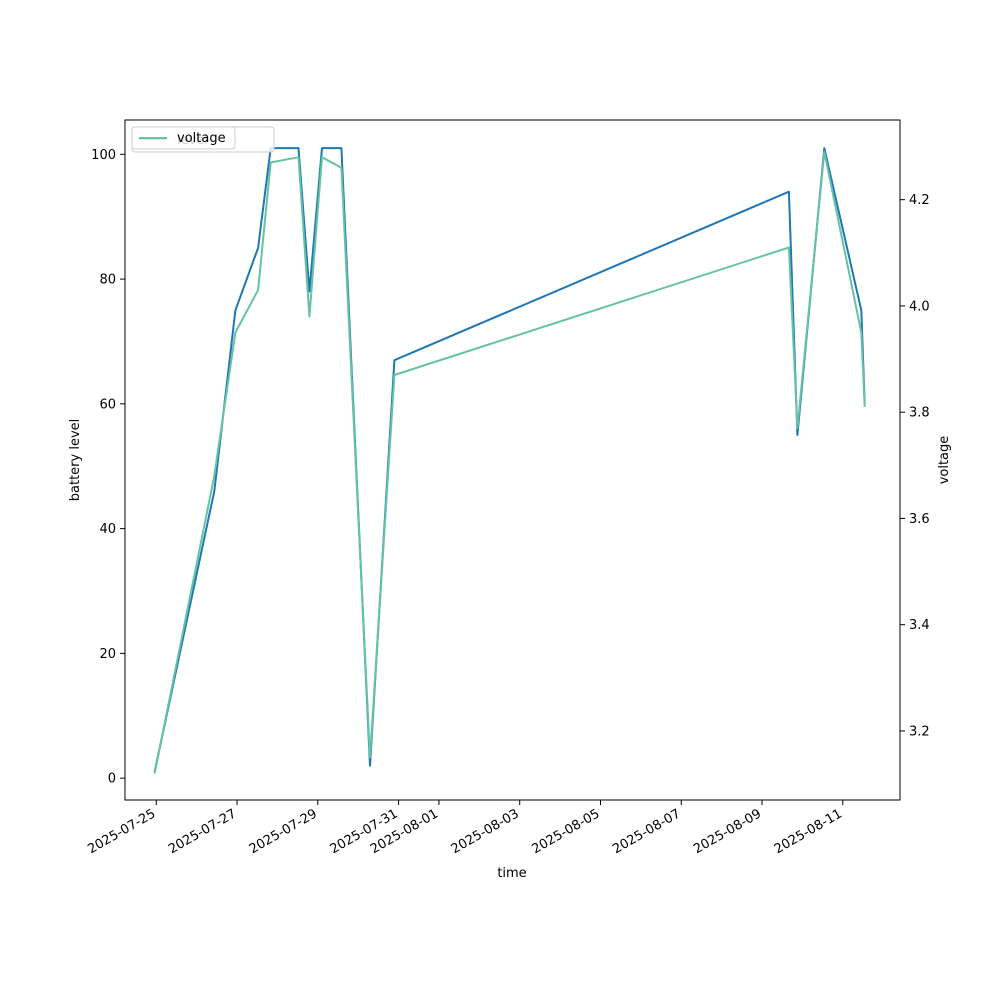  I want to click on y-right-tick-label: 4.2, so click(919, 200).